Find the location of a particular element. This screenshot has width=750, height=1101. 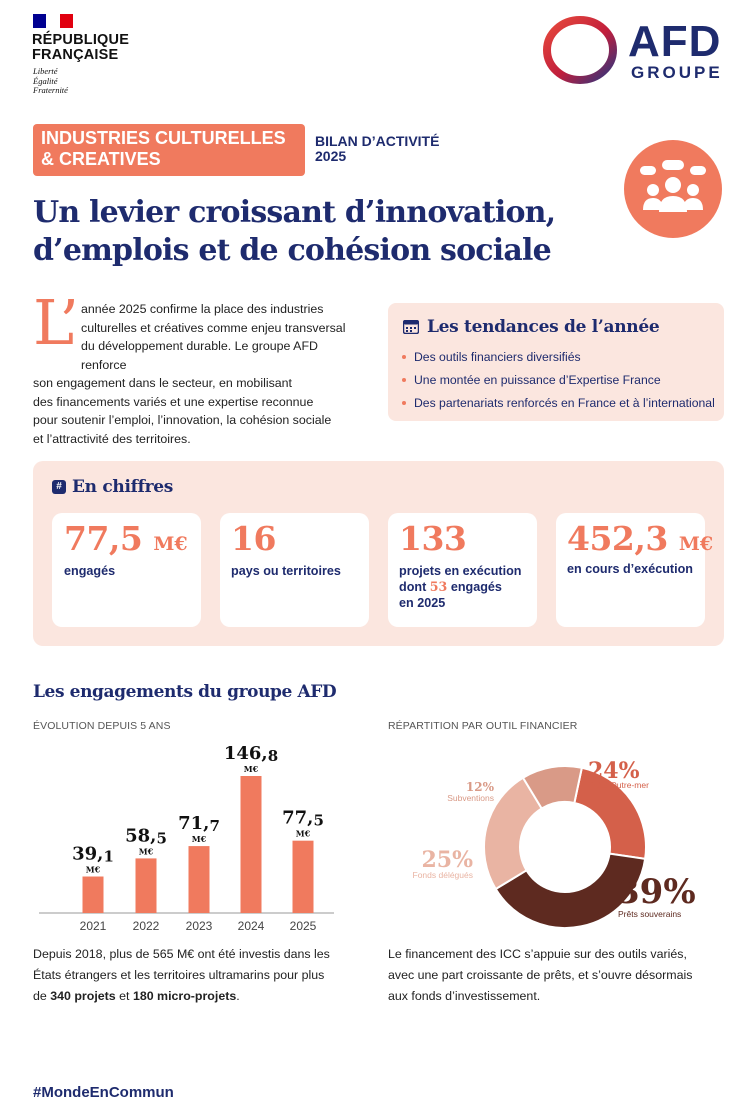

republique-logo: RÉPUBLIQUE FRANÇAISE is located at coordinates (80, 48).